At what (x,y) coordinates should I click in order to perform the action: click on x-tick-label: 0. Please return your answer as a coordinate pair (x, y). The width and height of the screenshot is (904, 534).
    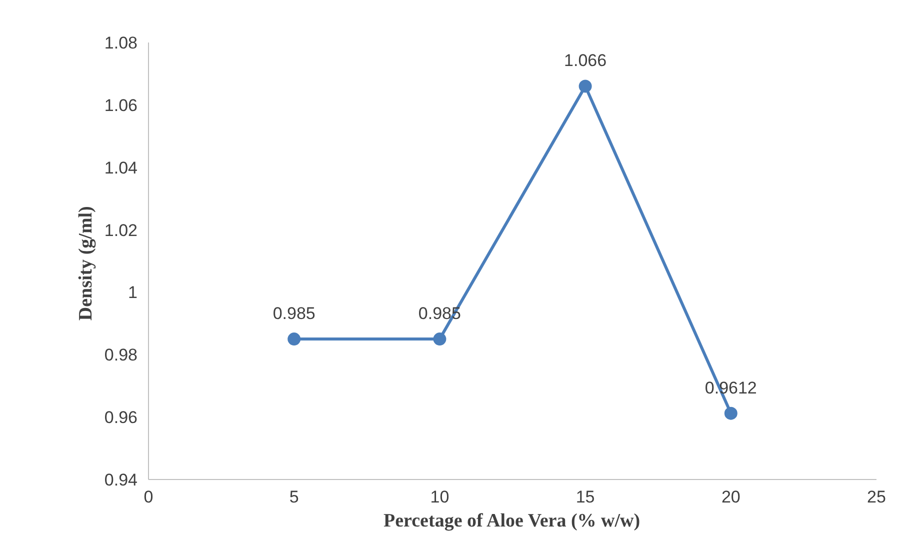
    Looking at the image, I should click on (149, 497).